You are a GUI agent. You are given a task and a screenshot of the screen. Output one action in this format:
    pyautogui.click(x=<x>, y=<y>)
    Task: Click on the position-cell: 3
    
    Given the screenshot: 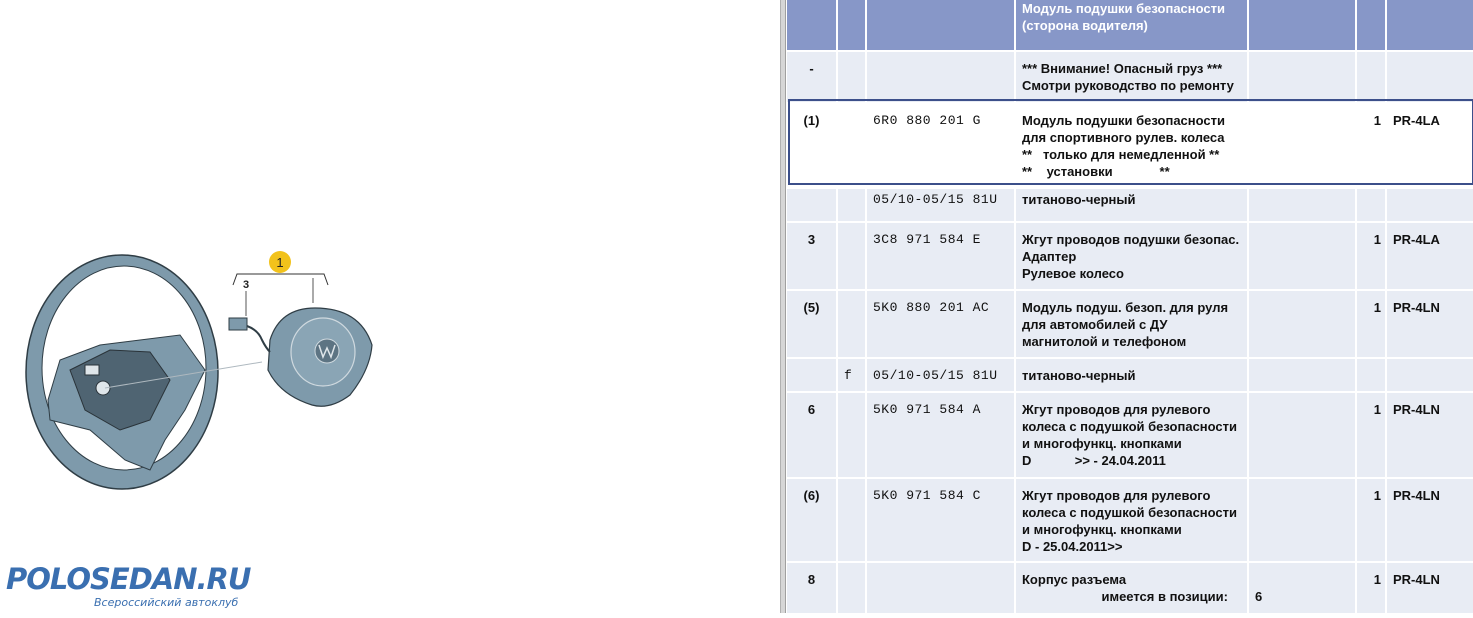 What is the action you would take?
    pyautogui.click(x=811, y=256)
    